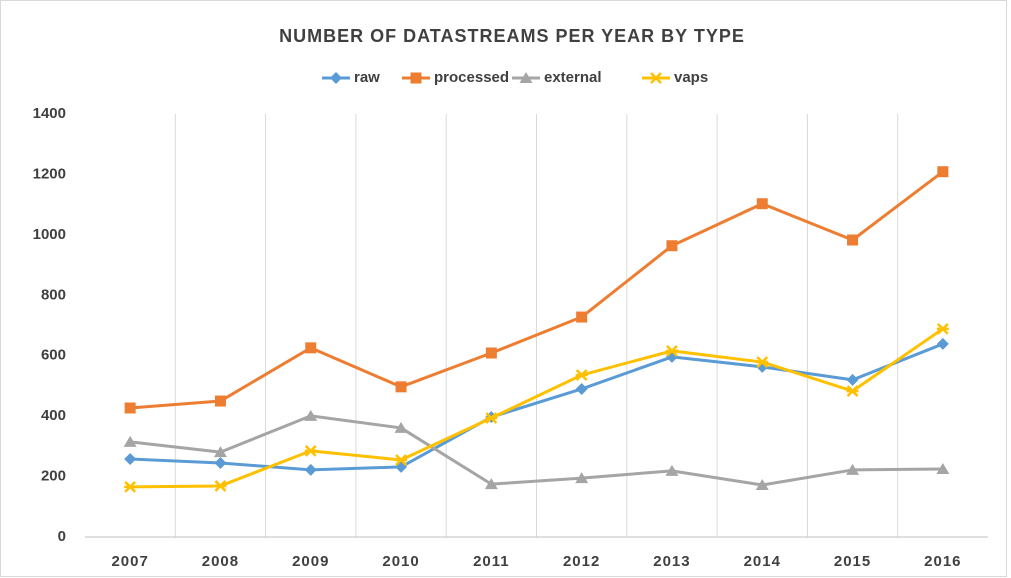  Describe the element at coordinates (536, 450) in the screenshot. I see `series-line` at that location.